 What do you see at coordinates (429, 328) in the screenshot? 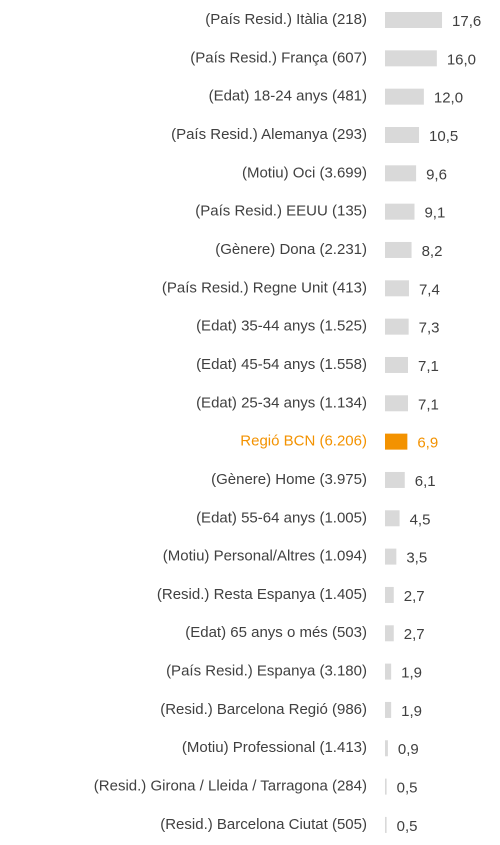
I see `value-label: 7,3` at bounding box center [429, 328].